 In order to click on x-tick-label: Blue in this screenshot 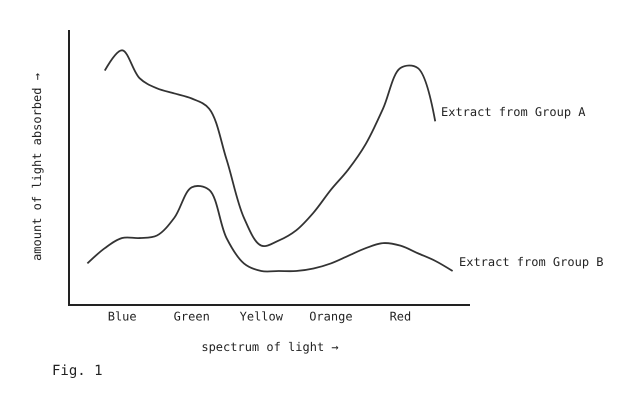, I will do `click(122, 316)`.